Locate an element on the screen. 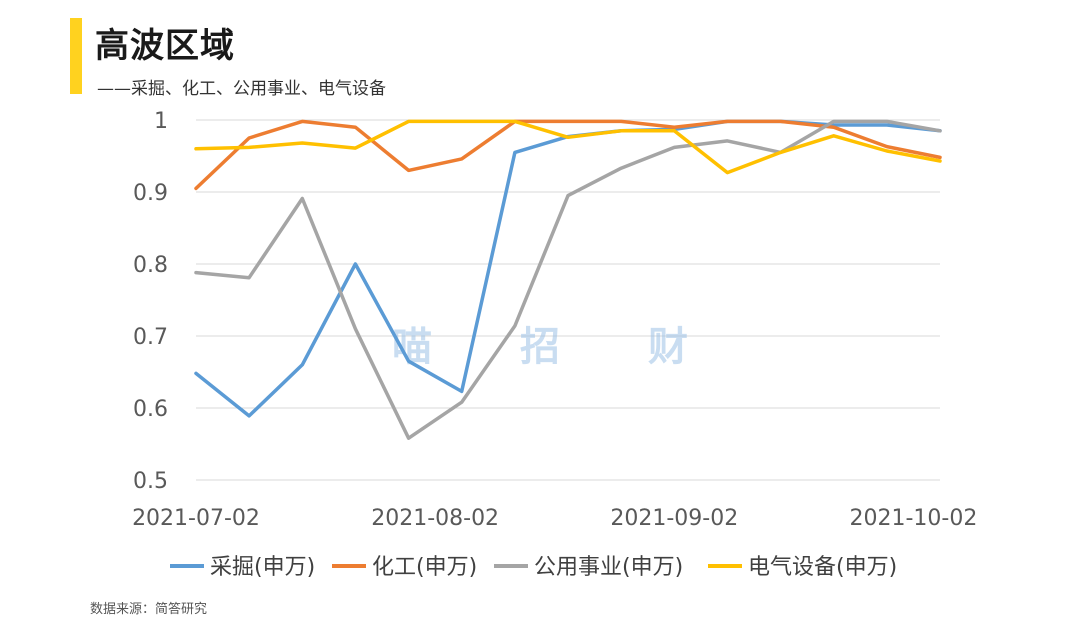  y-tick-label: 0.9 is located at coordinates (150, 193).